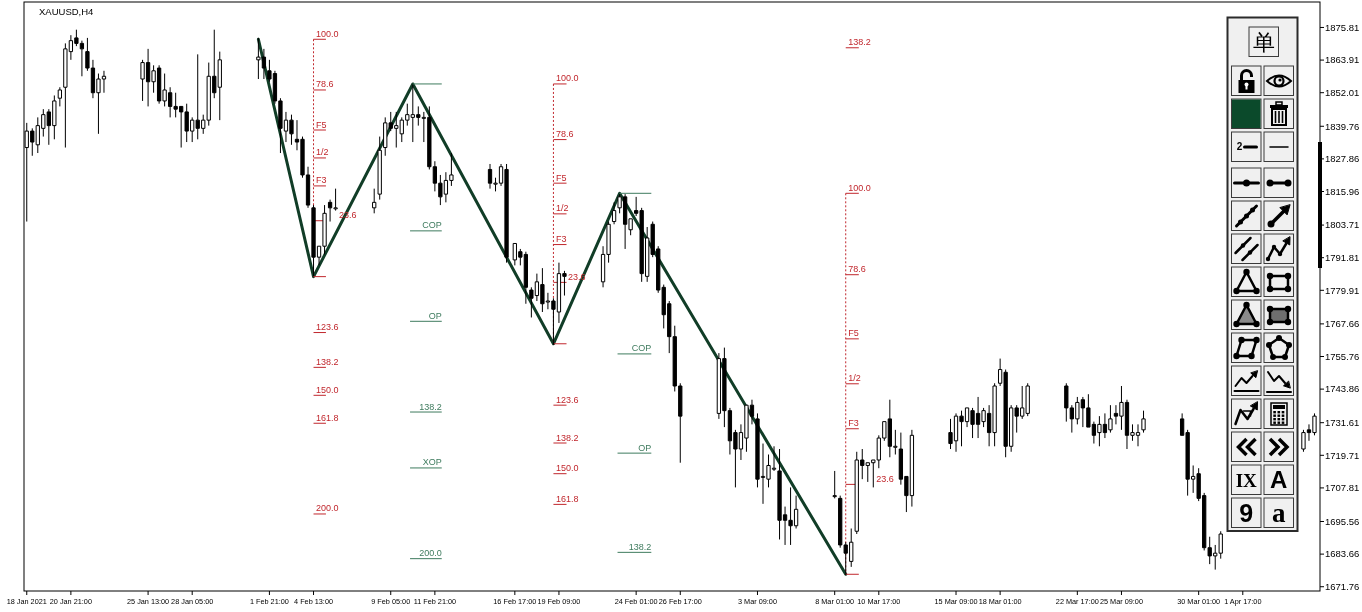  I want to click on y-tick-label: 1852.01, so click(1342, 92).